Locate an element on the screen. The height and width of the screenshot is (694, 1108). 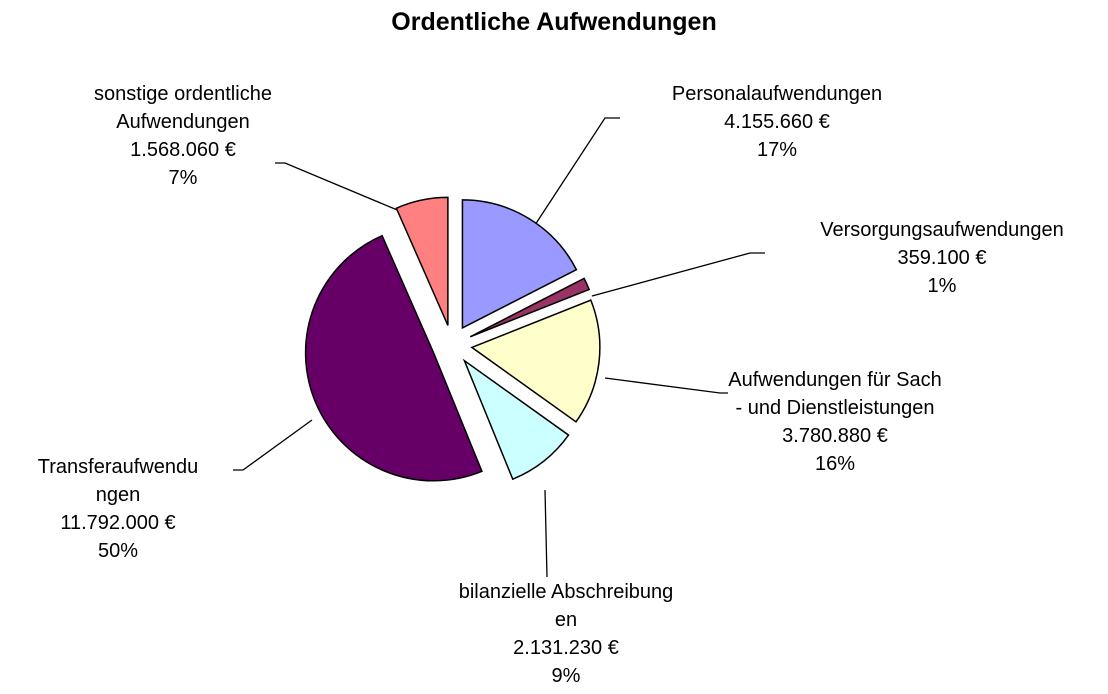
value-label: 2.131.230 € is located at coordinates (566, 648).